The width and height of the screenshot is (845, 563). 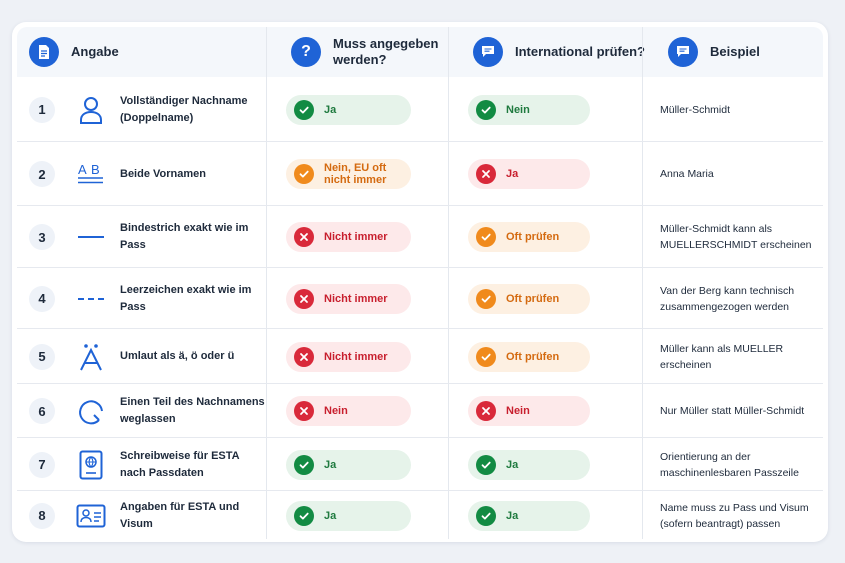 I want to click on dashed-line-icon, so click(x=91, y=299).